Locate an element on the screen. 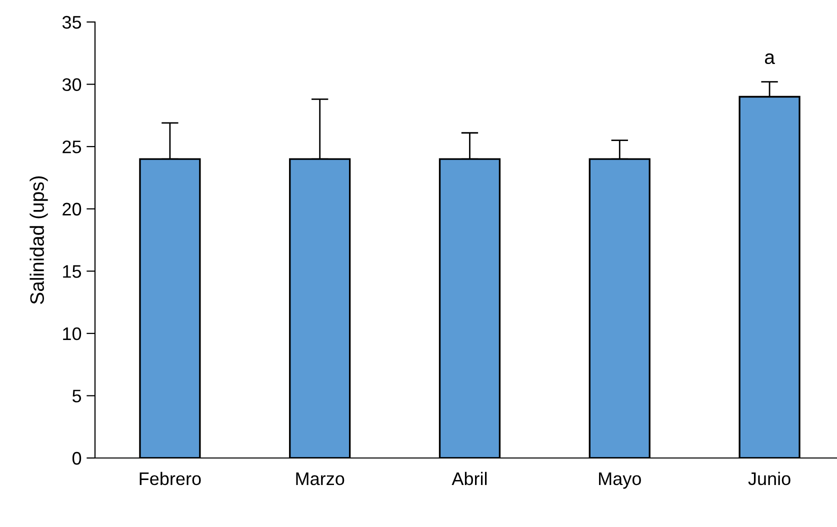  y-tick-label: 10 is located at coordinates (72, 333).